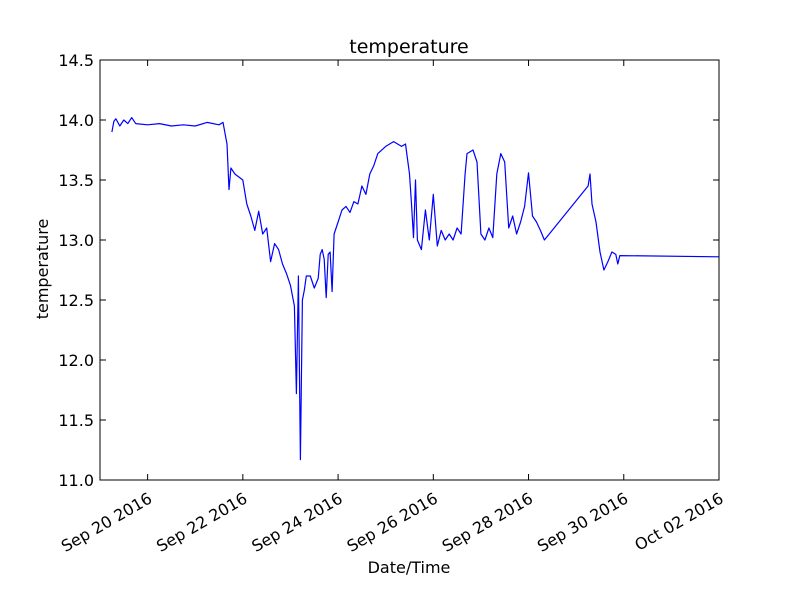  I want to click on y-tick-label: 14.5, so click(76, 60).